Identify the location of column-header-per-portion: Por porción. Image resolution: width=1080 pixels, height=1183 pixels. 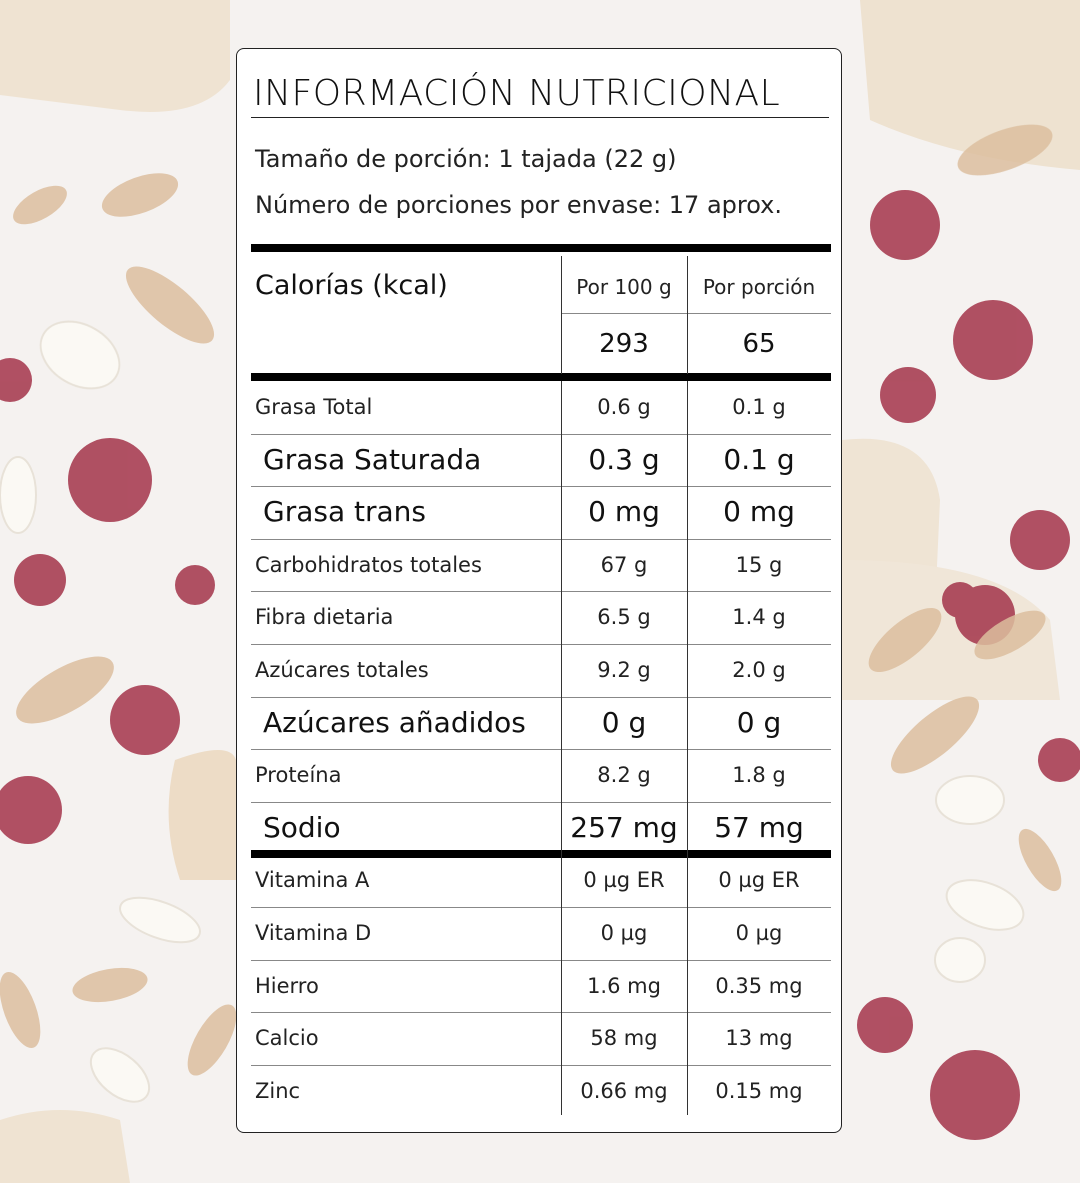
(759, 287).